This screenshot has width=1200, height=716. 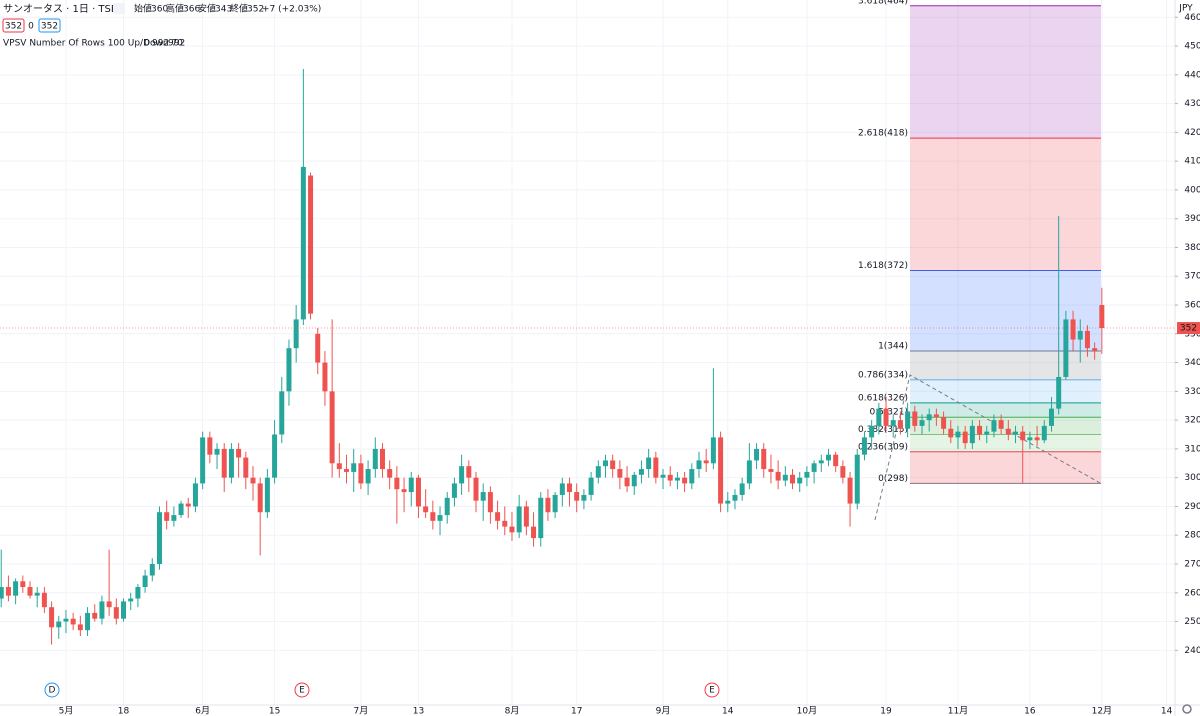 What do you see at coordinates (1192, 363) in the screenshot?
I see `y-tick-label: 340` at bounding box center [1192, 363].